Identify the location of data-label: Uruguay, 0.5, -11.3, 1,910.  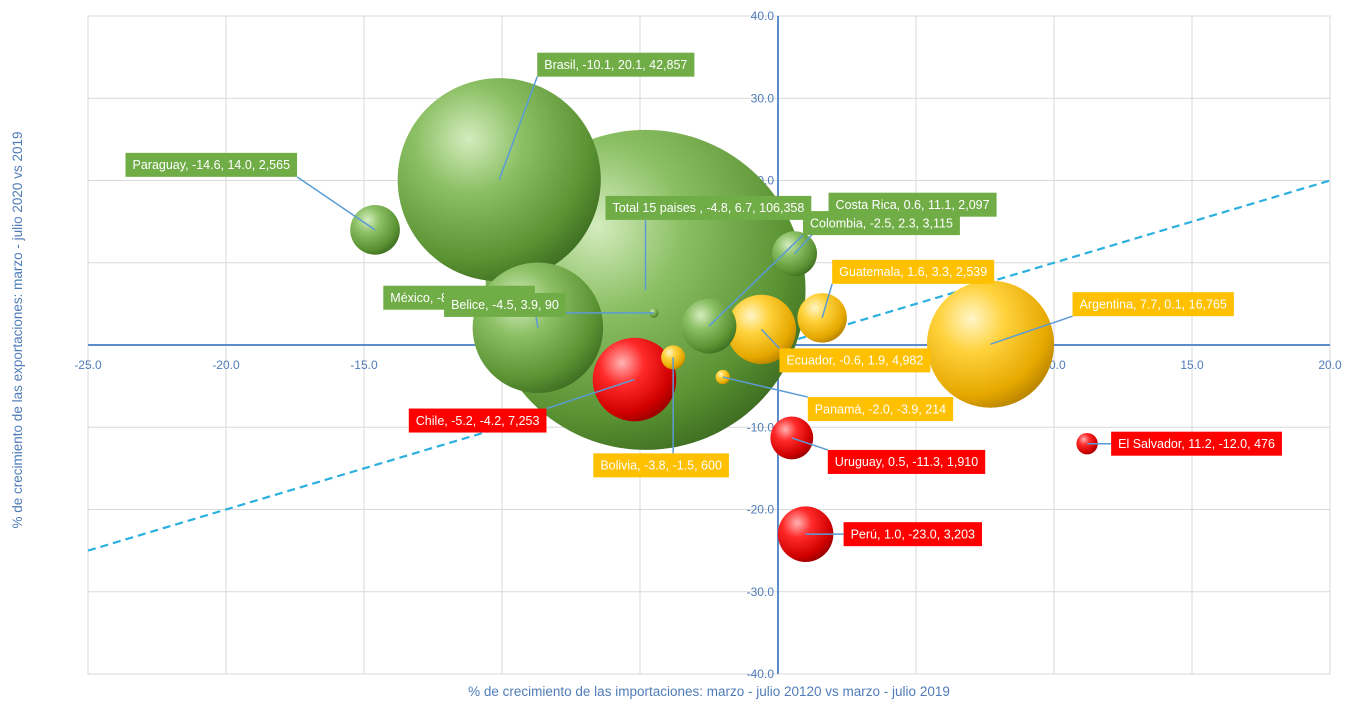
(906, 461).